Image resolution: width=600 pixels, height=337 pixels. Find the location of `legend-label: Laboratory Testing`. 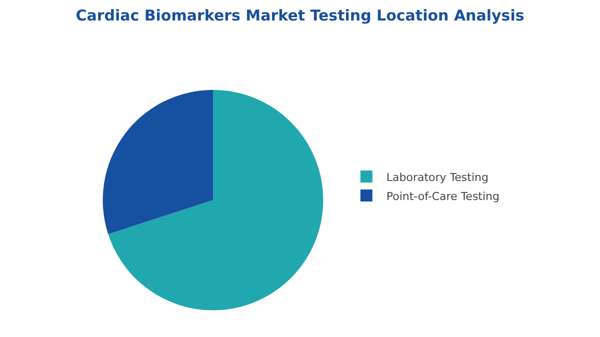

legend-label: Laboratory Testing is located at coordinates (437, 177).